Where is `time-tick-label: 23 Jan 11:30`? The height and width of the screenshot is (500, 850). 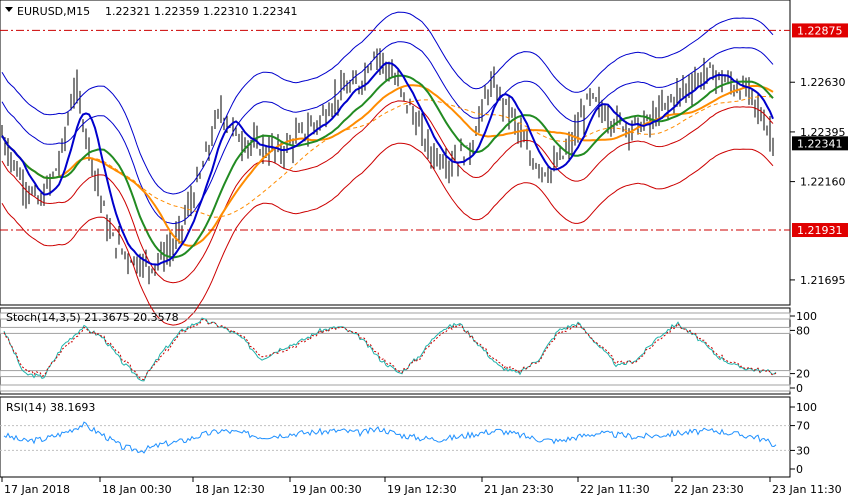
time-tick-label: 23 Jan 11:30 is located at coordinates (807, 489).